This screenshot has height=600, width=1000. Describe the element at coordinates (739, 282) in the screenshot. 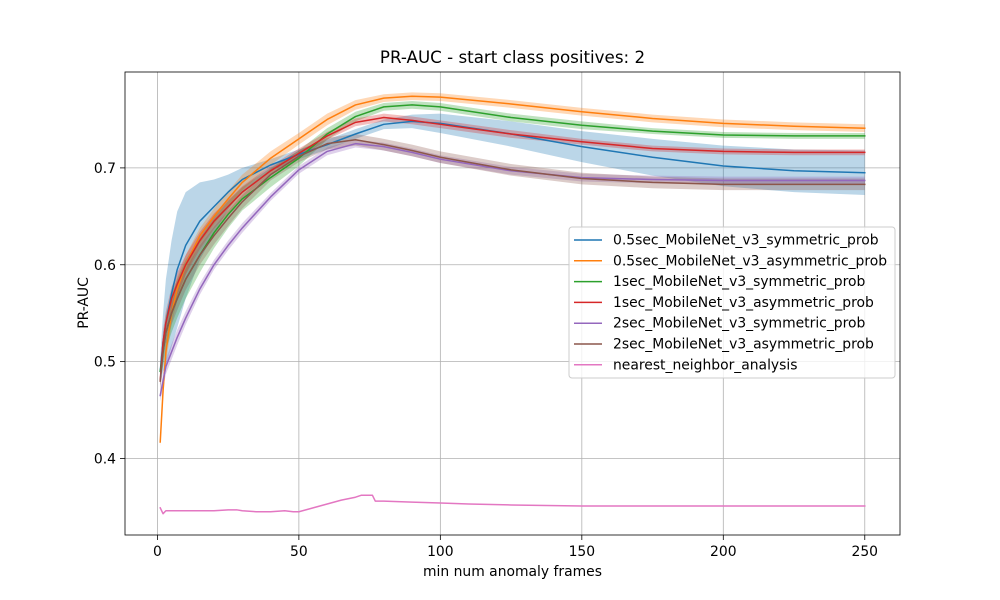

I see `legend-label: 1sec_MobileNet_v3_symmetric_prob` at that location.